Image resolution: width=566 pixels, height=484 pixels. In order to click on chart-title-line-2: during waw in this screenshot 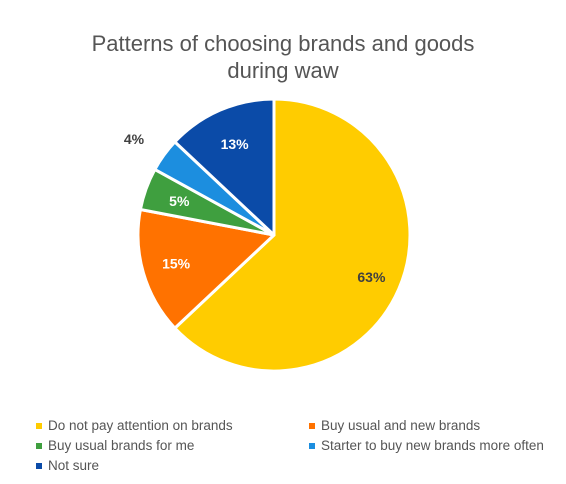, I will do `click(283, 70)`.